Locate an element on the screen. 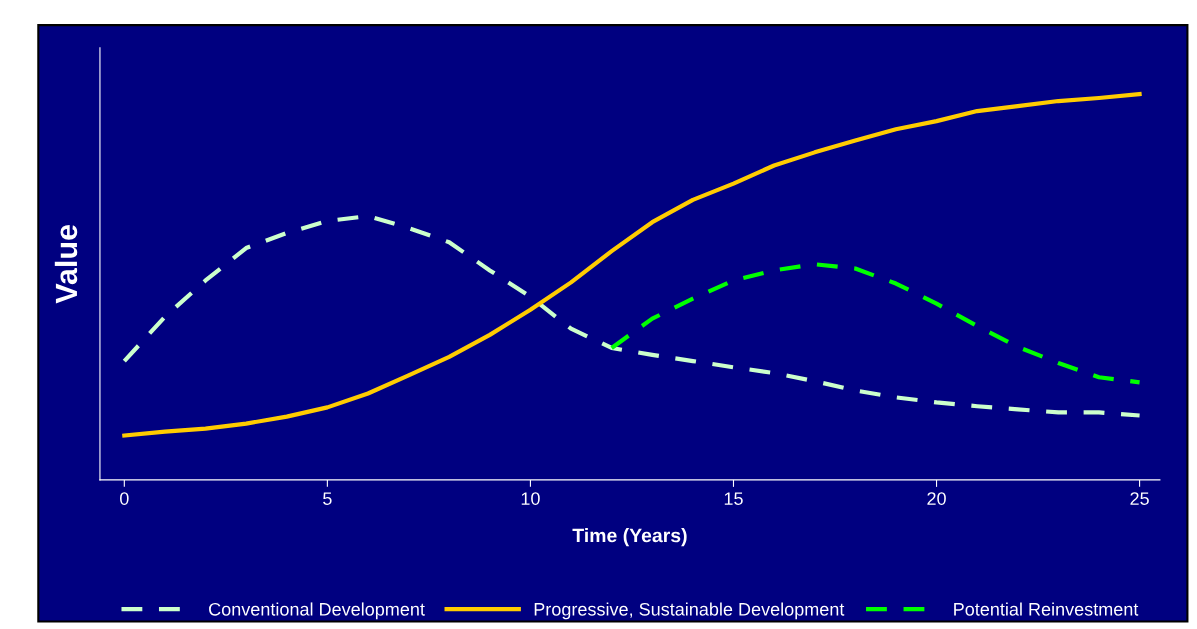 The width and height of the screenshot is (1197, 629). x-tick-label: 5 is located at coordinates (327, 498).